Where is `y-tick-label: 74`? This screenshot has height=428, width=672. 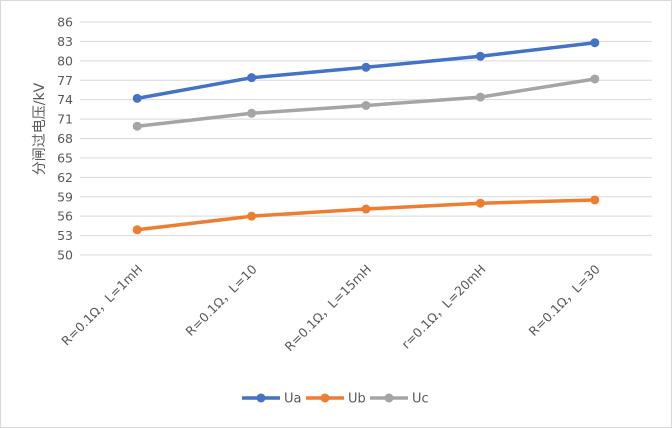
y-tick-label: 74 is located at coordinates (65, 99).